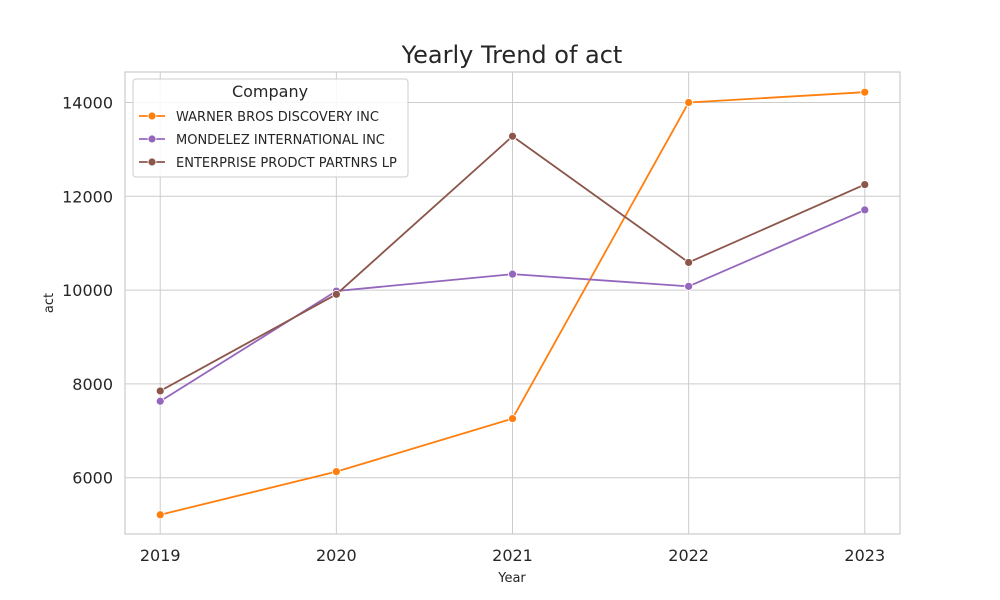  I want to click on legend-label: MONDELEZ INTERNATIONAL INC, so click(280, 140).